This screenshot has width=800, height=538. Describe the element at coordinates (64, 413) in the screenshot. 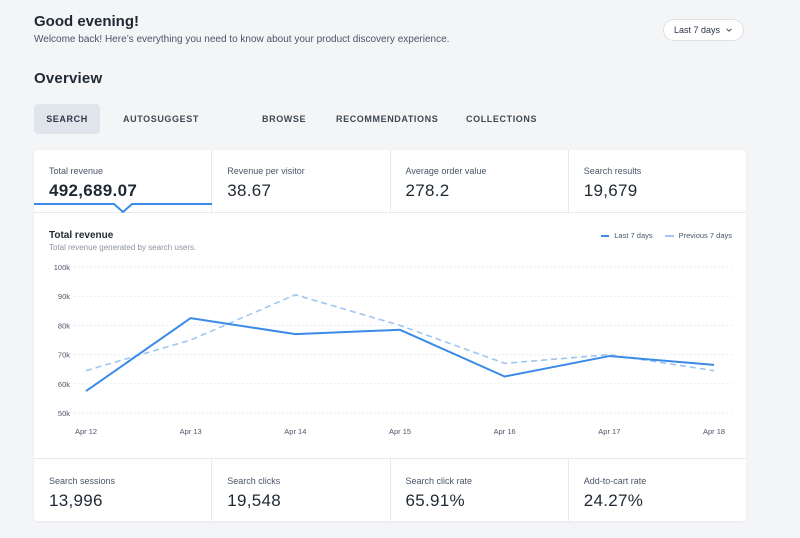

I see `y-tick-label: 50k` at that location.